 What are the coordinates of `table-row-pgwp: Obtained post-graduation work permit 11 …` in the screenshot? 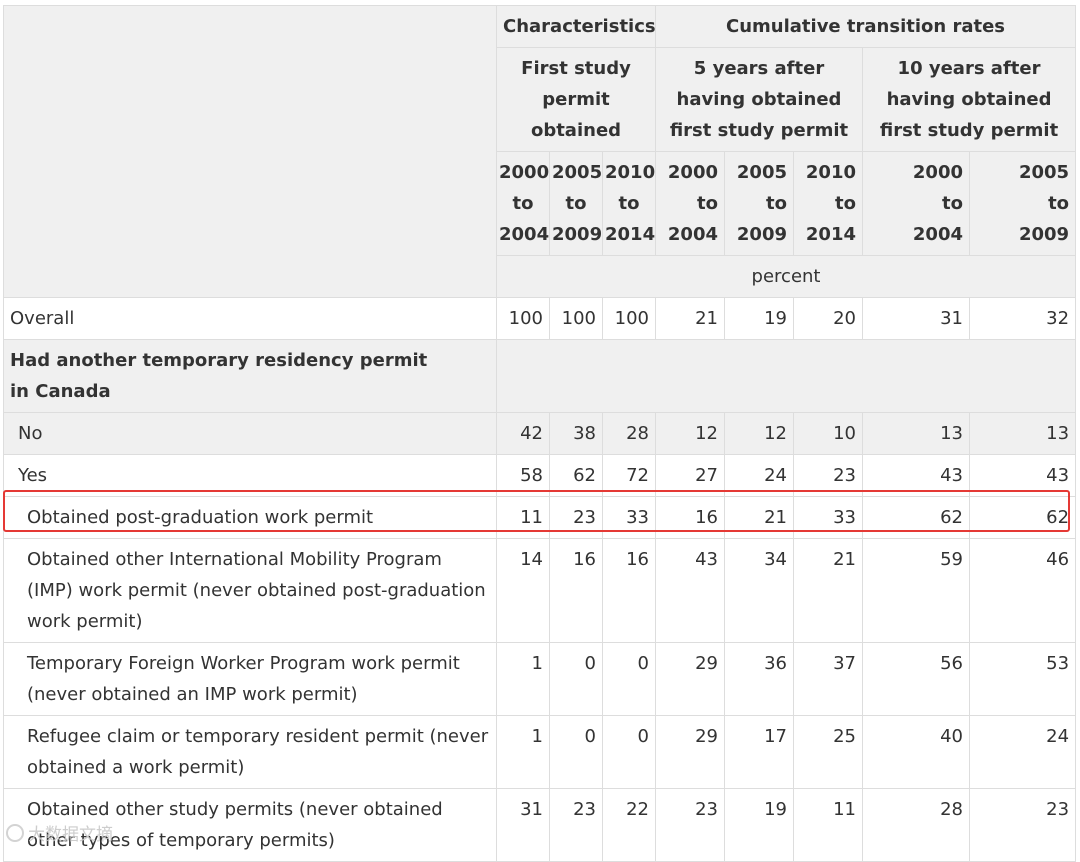 It's located at (540, 517).